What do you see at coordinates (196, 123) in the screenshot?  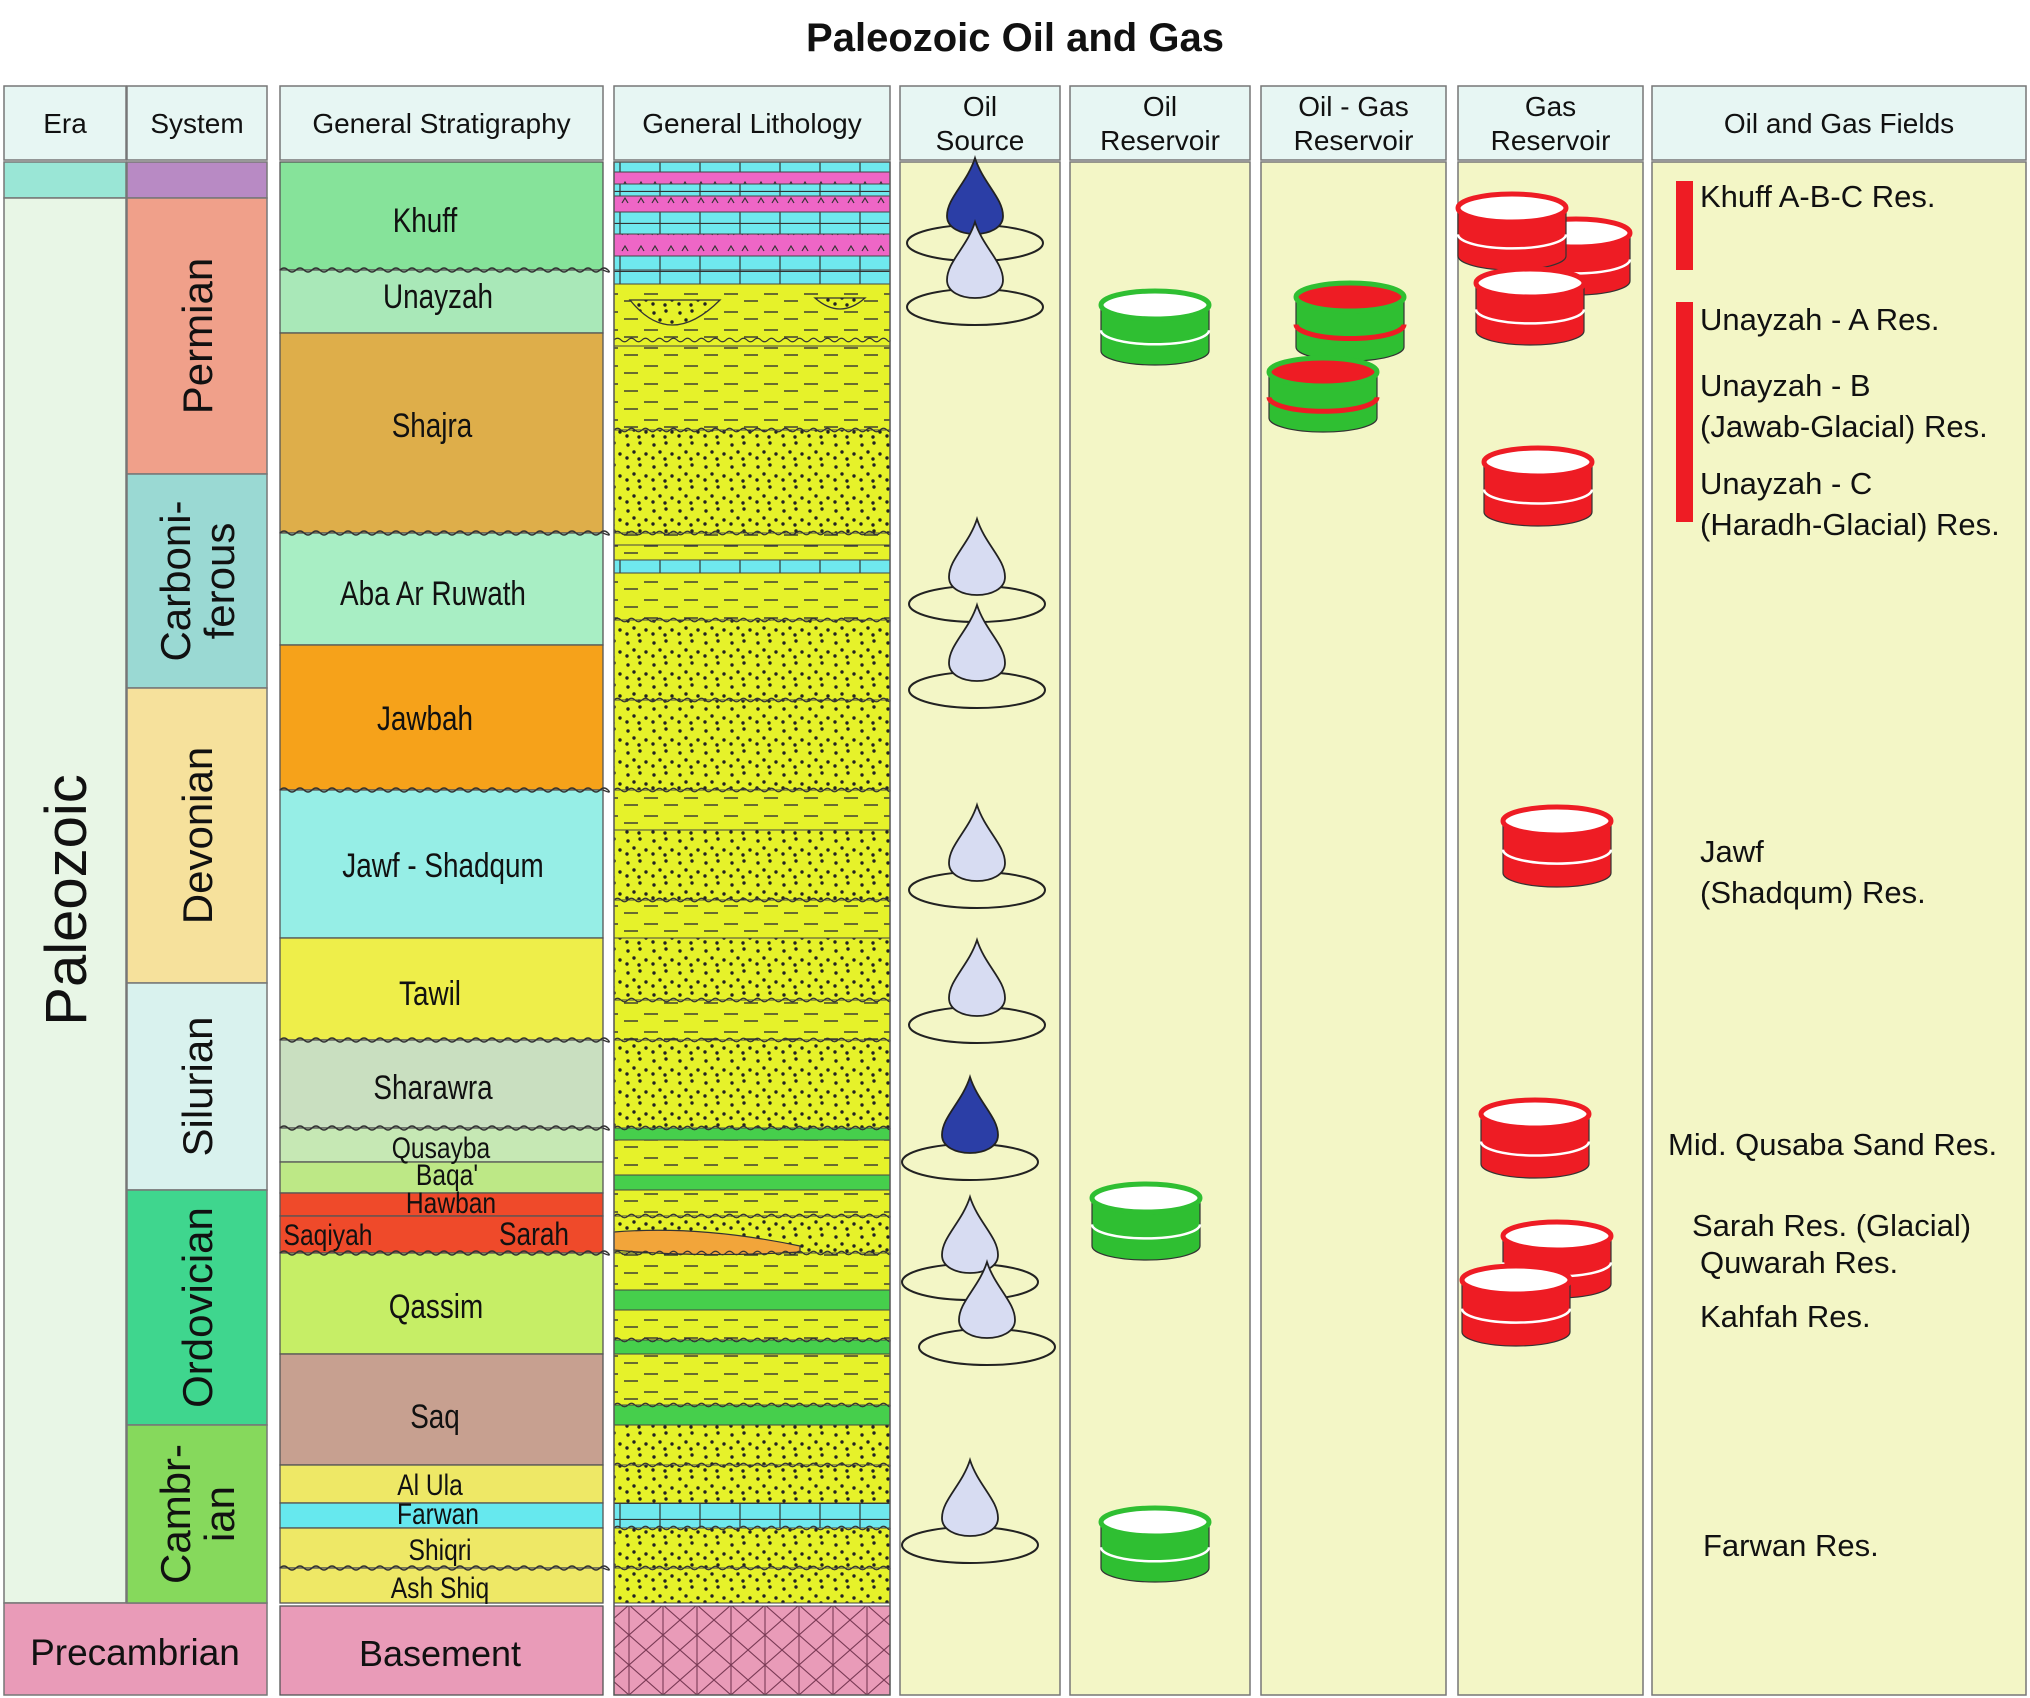 I see `header-label-system: System` at bounding box center [196, 123].